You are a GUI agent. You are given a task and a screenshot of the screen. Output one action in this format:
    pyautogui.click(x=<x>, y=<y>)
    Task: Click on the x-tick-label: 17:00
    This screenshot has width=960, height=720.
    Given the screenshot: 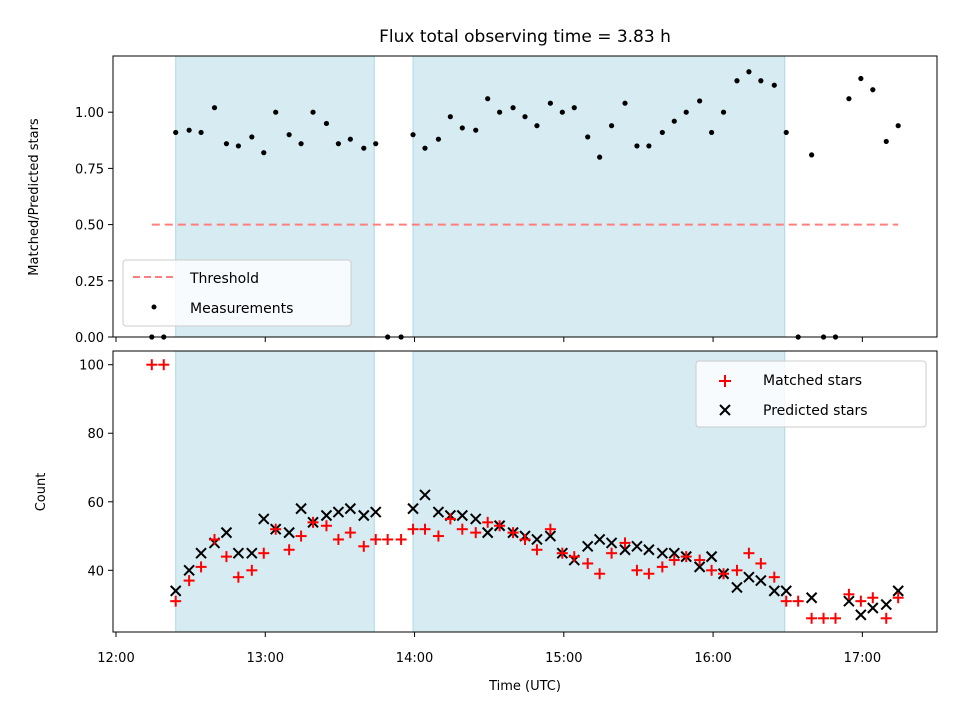 What is the action you would take?
    pyautogui.click(x=862, y=658)
    